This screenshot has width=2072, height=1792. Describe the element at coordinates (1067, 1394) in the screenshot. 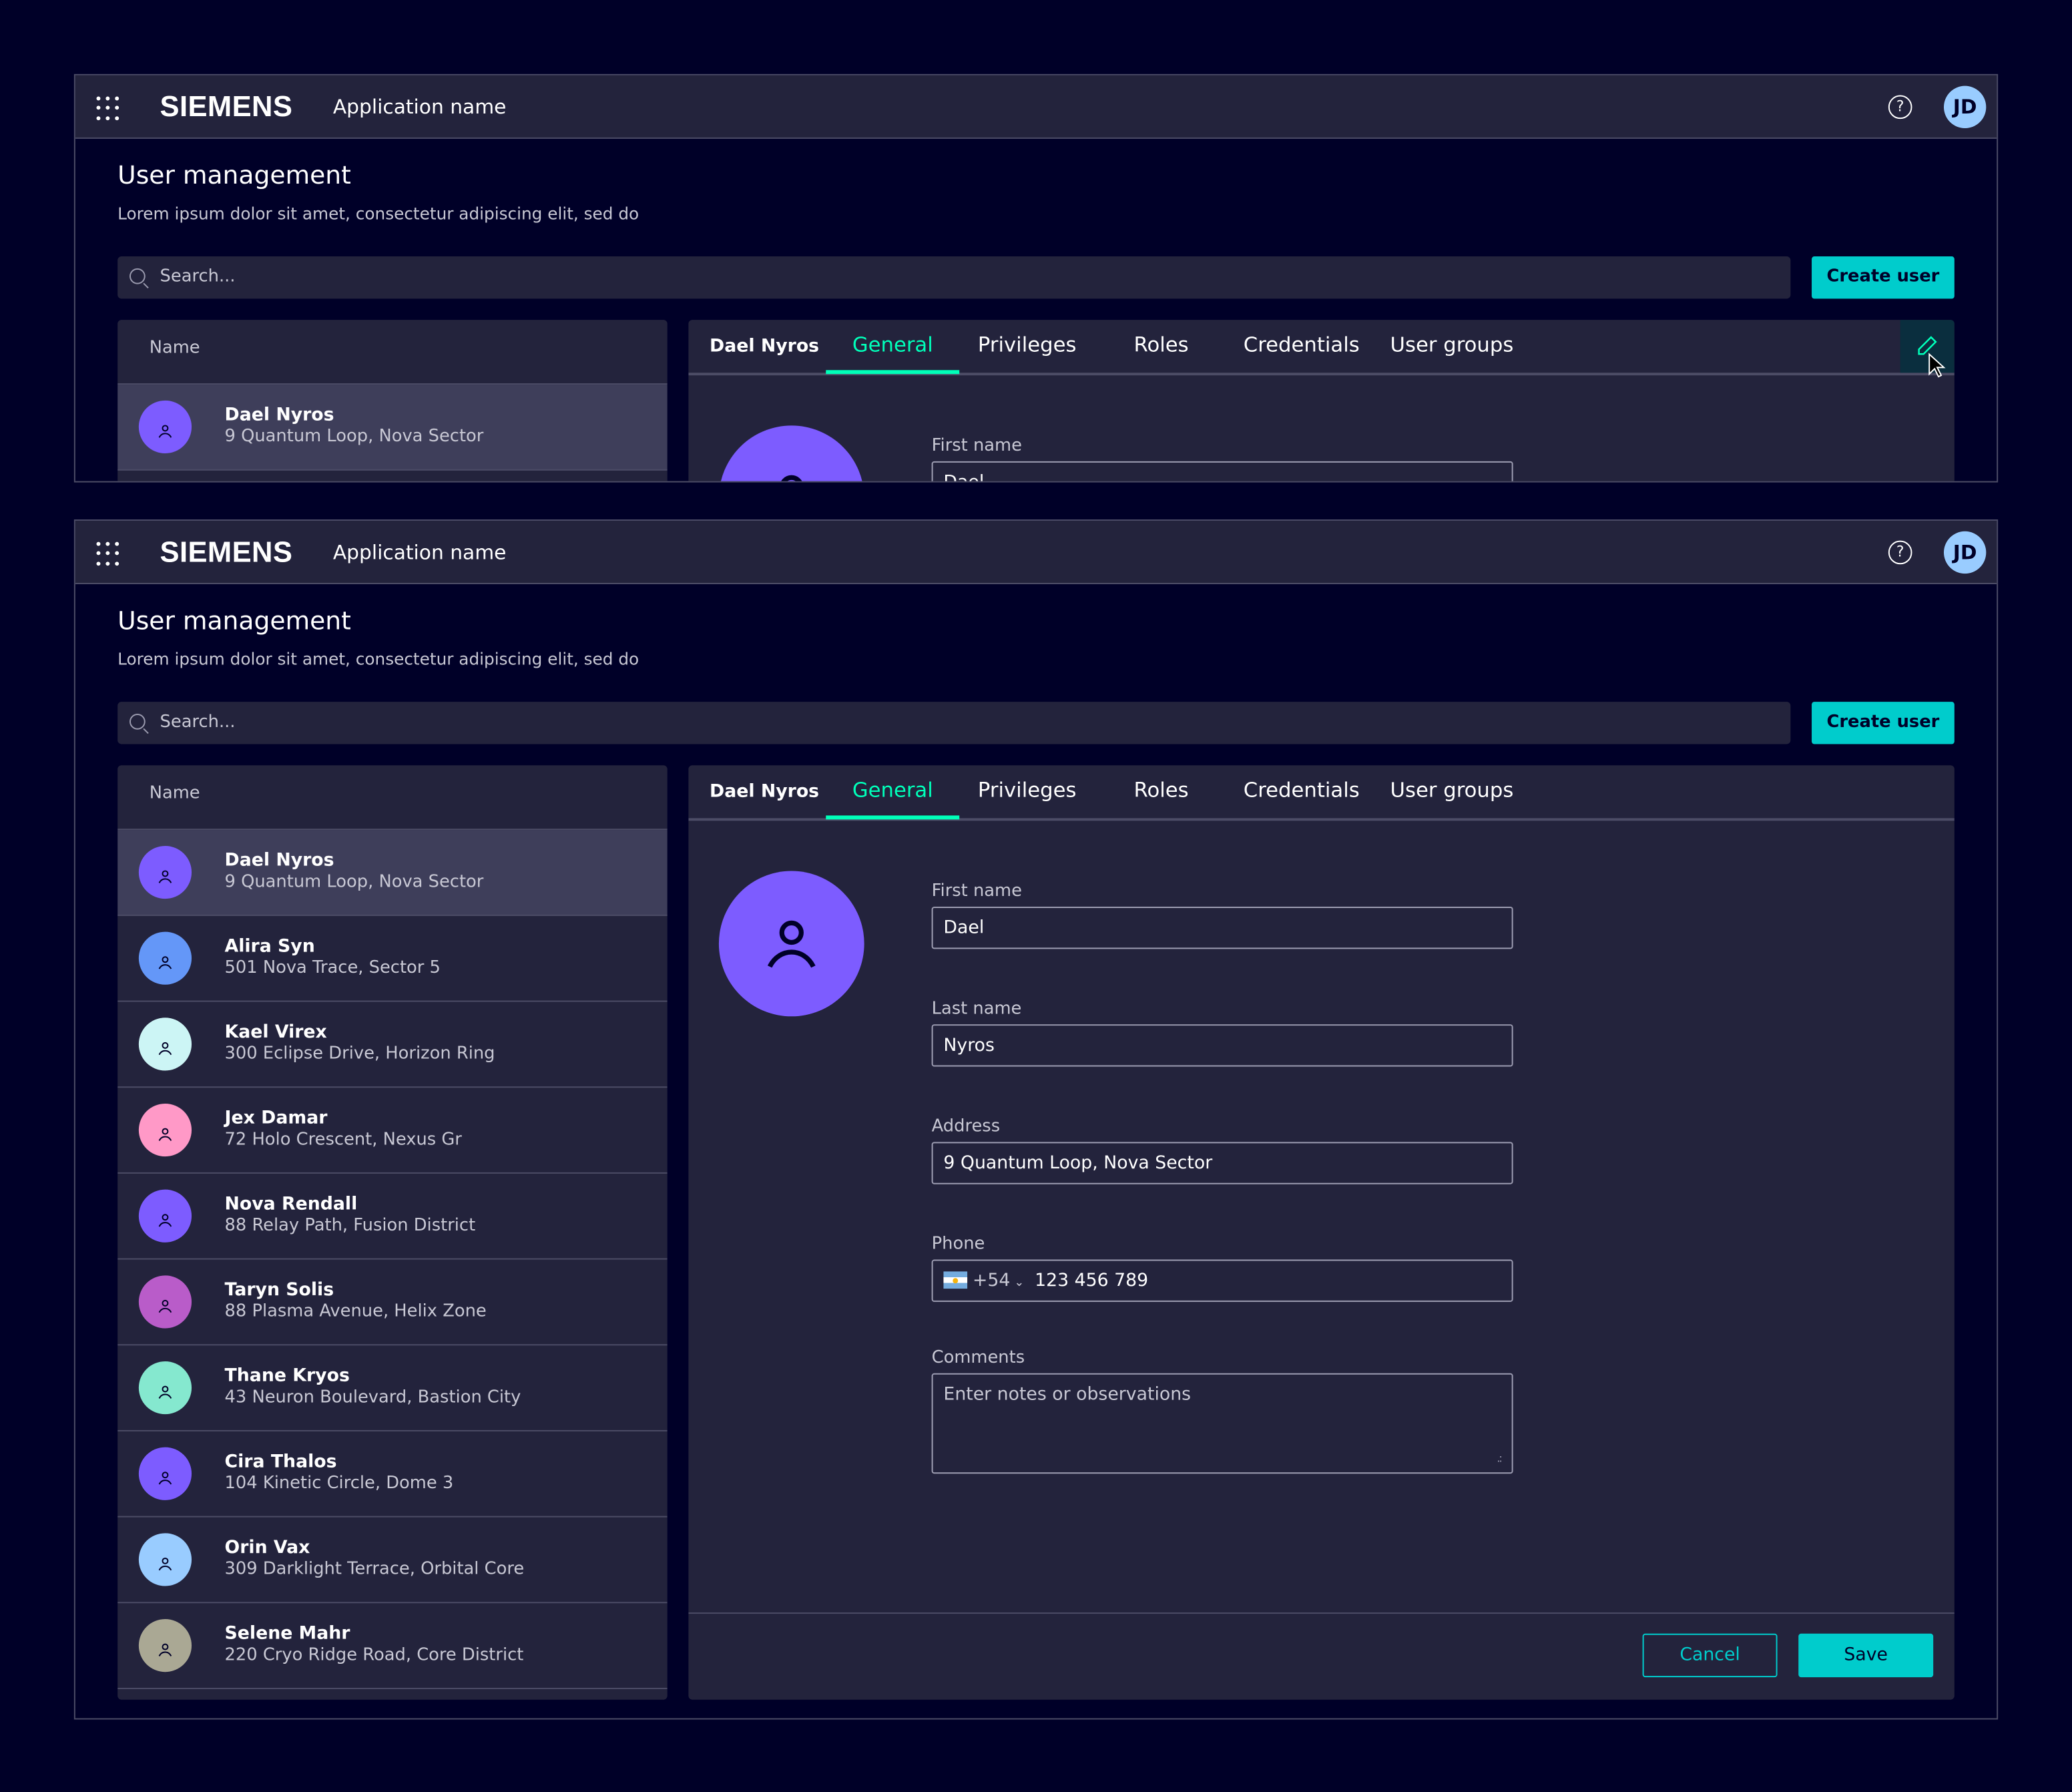

I see `comments-placeholder: Enter notes or observations` at that location.